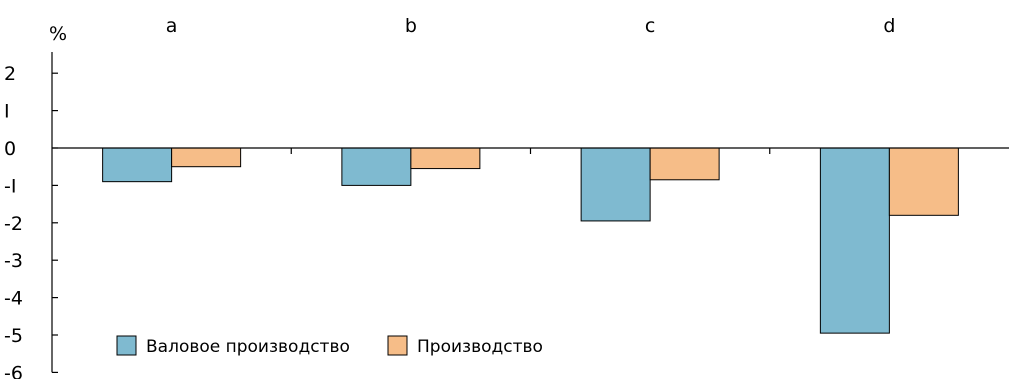  I want to click on category-label: c, so click(650, 26).